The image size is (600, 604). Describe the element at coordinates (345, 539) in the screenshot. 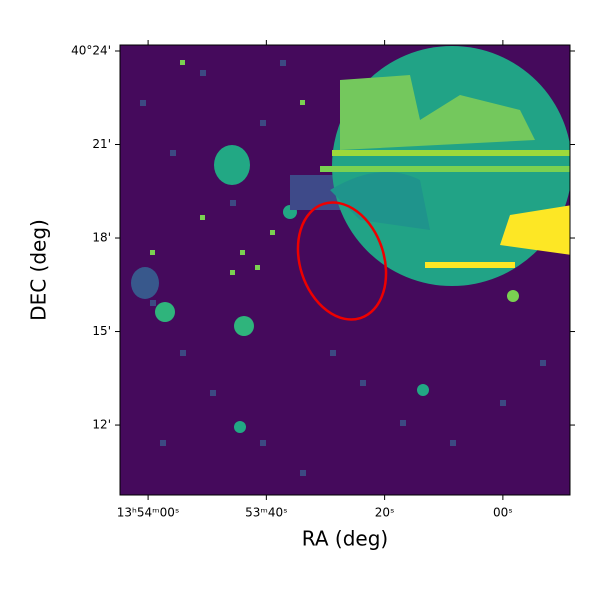

I see `x-axis-label: RA (deg)` at that location.